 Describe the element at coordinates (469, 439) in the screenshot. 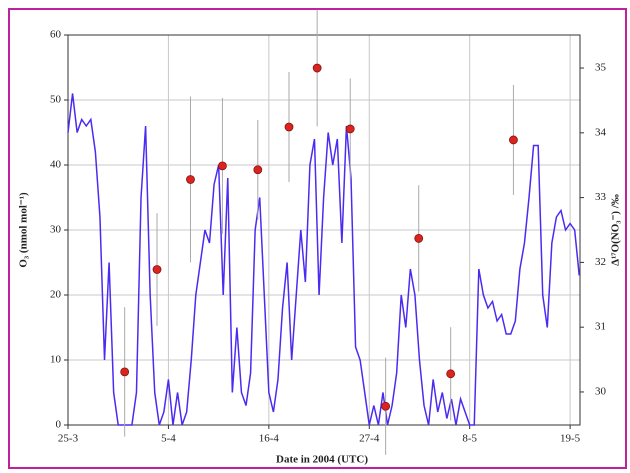

I see `x-tick-label: 8-5` at that location.